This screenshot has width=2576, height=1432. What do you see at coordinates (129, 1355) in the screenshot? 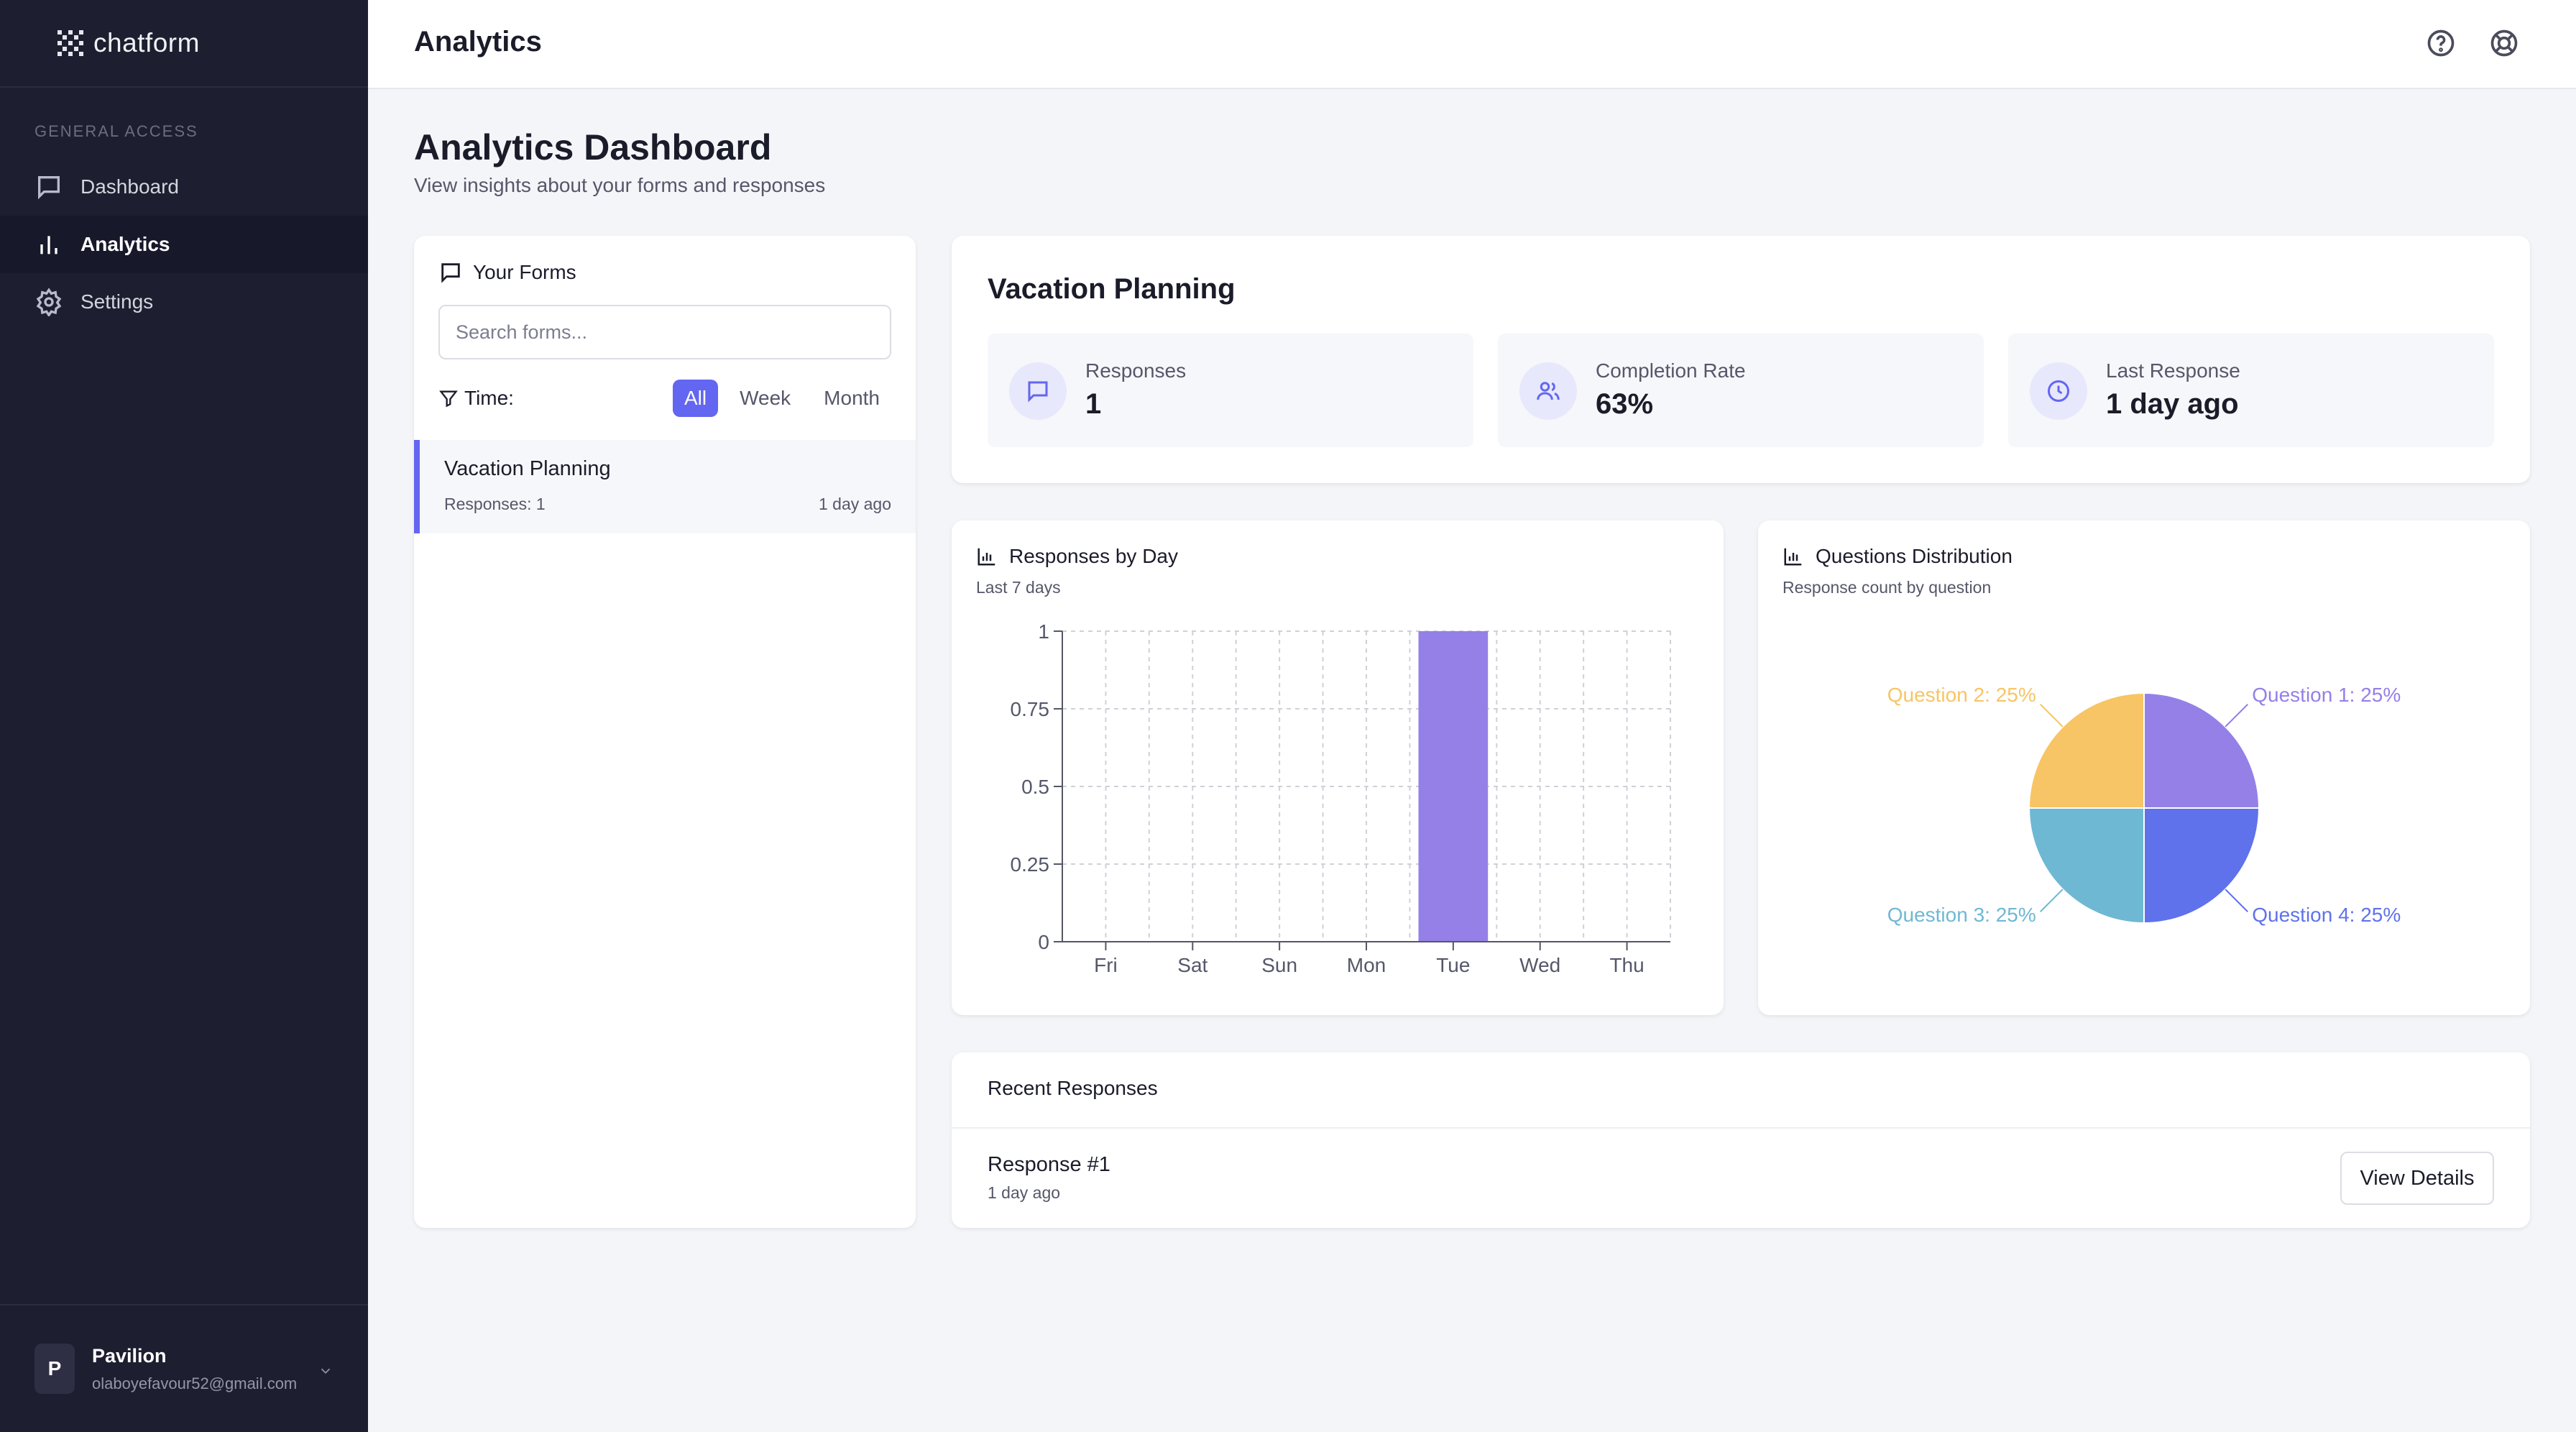
I see `user-name: Pavilion` at bounding box center [129, 1355].